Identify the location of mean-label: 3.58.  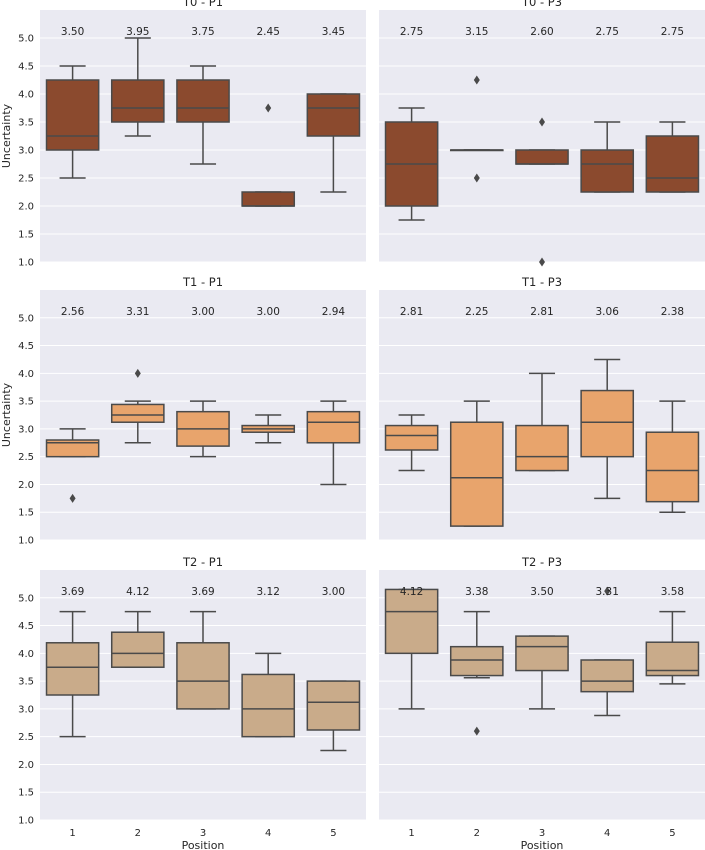
(672, 592).